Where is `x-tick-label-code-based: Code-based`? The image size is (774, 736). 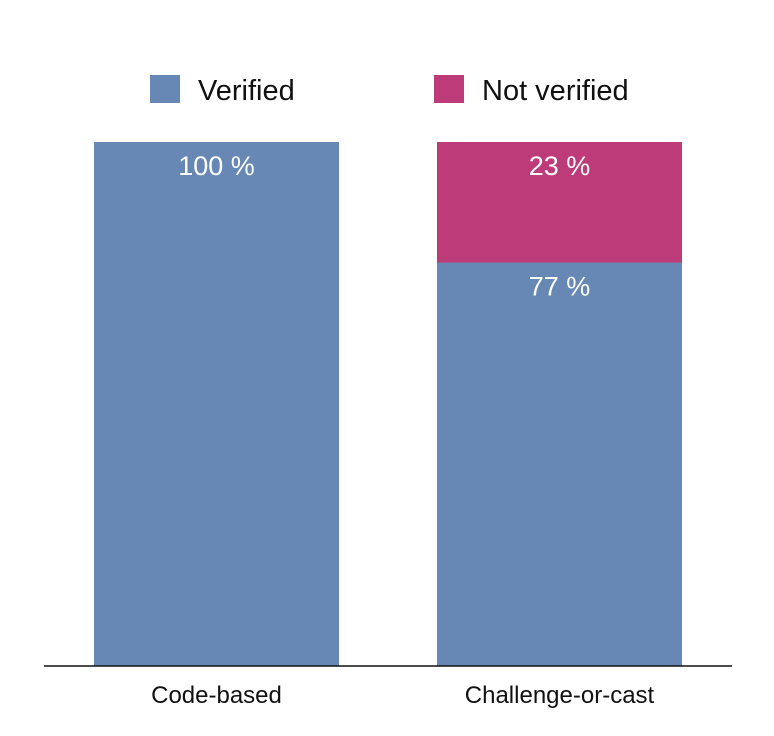 x-tick-label-code-based: Code-based is located at coordinates (216, 695).